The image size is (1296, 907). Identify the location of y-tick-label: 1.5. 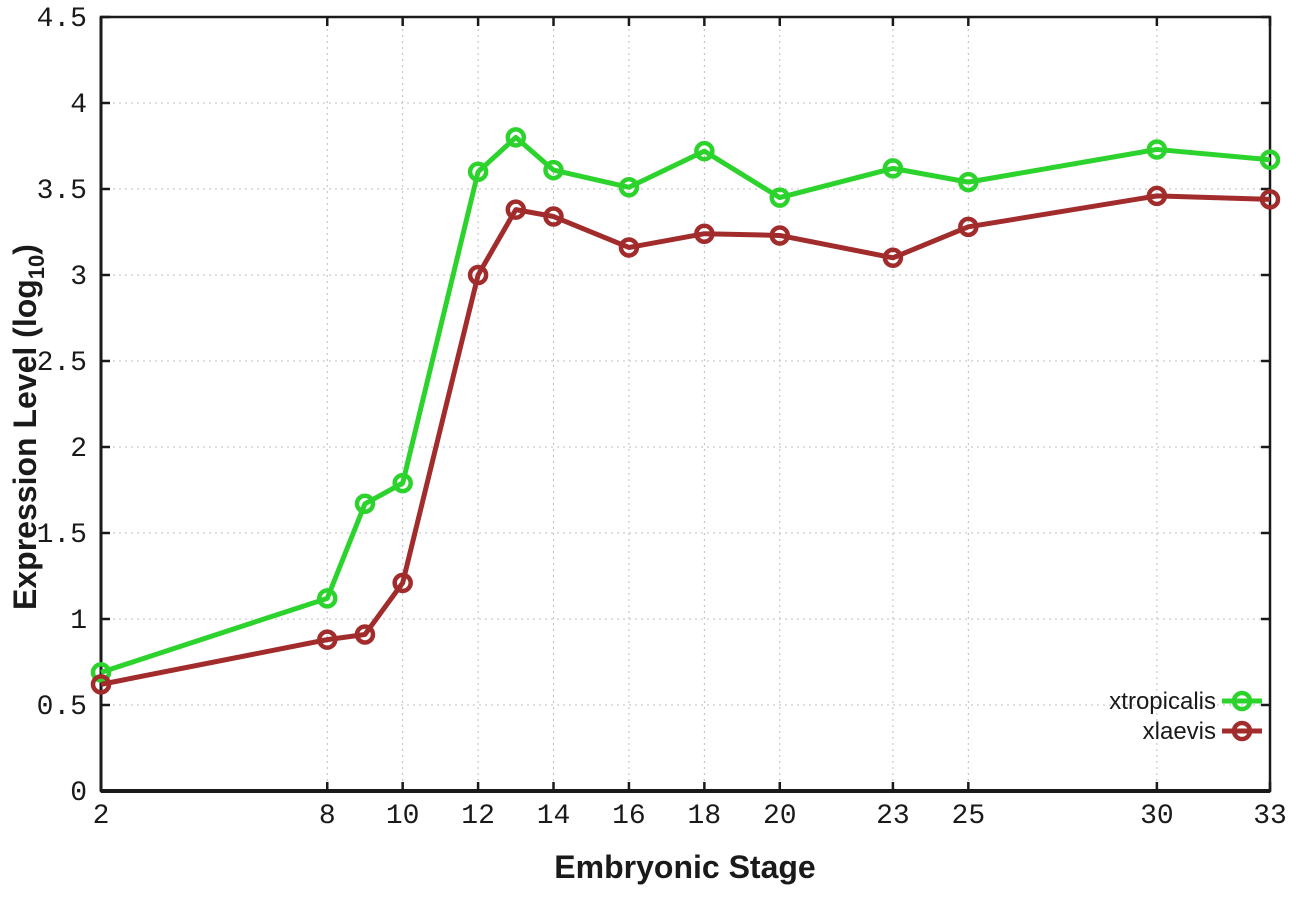
(62, 535).